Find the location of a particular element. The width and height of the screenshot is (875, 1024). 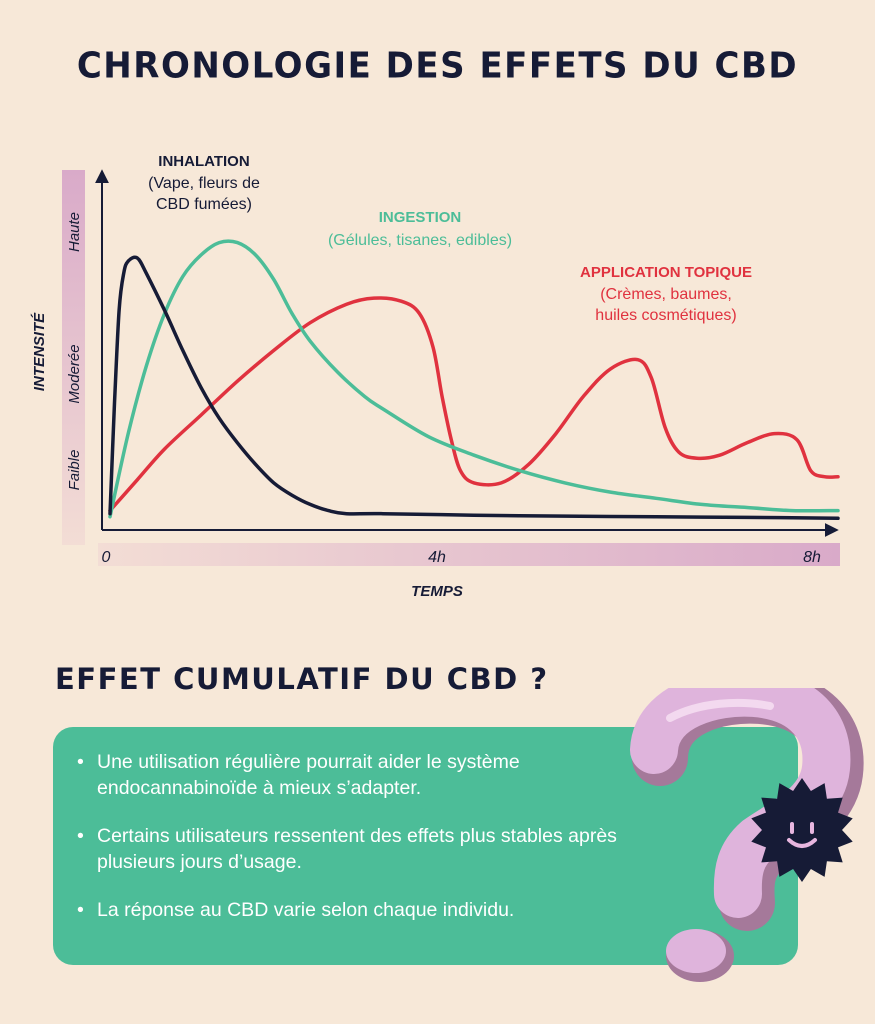

question-mark-icon is located at coordinates (747, 835).